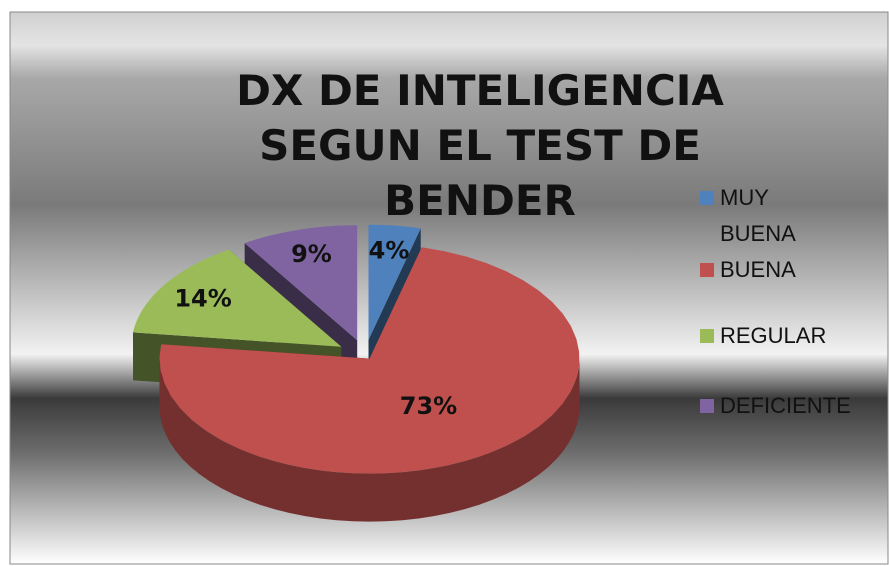 Image resolution: width=889 pixels, height=566 pixels. What do you see at coordinates (389, 251) in the screenshot?
I see `data-label: 4%` at bounding box center [389, 251].